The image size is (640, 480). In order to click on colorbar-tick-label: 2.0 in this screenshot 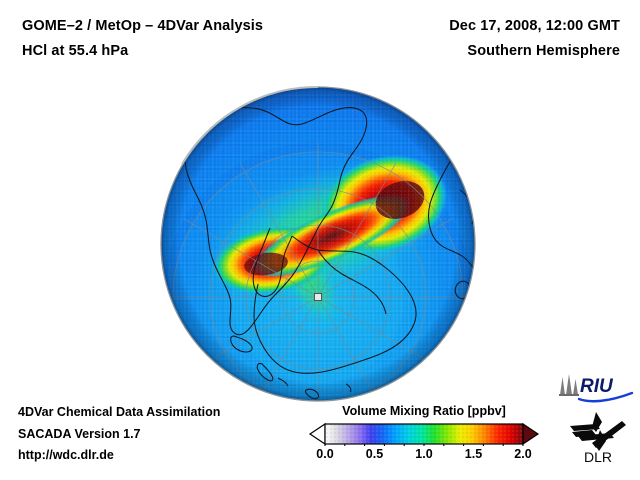, I will do `click(523, 454)`.